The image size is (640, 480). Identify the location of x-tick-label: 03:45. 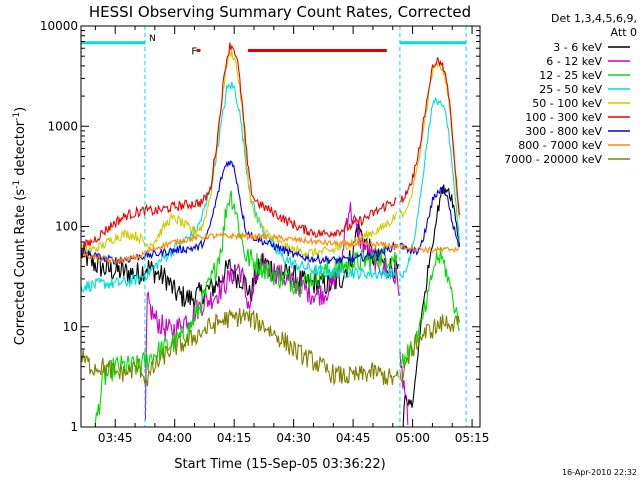
(115, 438).